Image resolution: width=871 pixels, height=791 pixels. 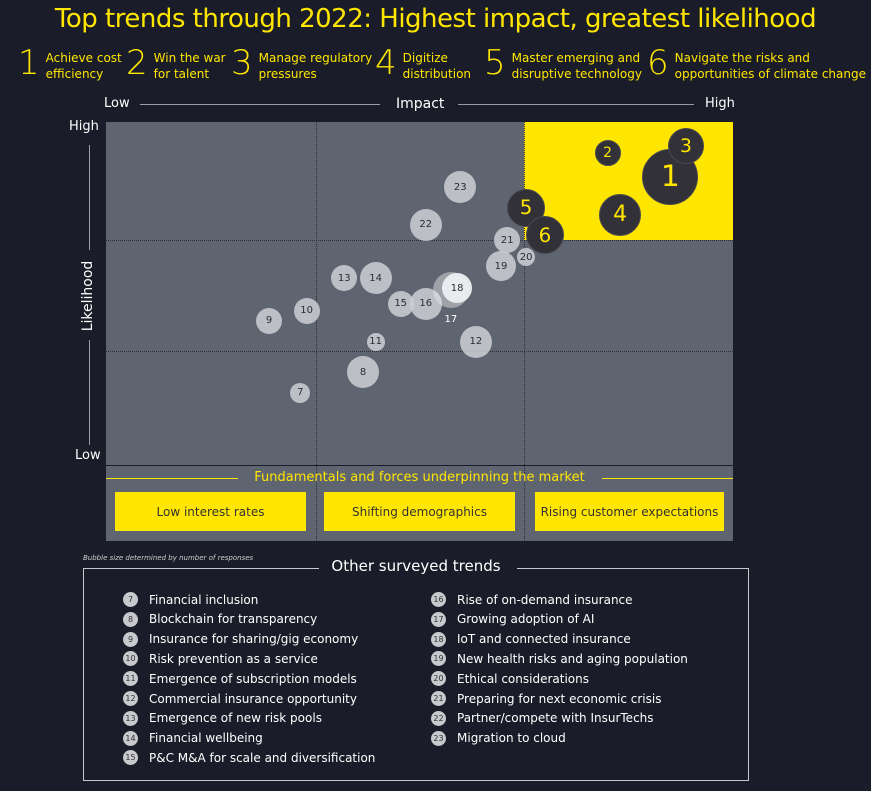 I want to click on y-axis-low-label: Low, so click(x=88, y=455).